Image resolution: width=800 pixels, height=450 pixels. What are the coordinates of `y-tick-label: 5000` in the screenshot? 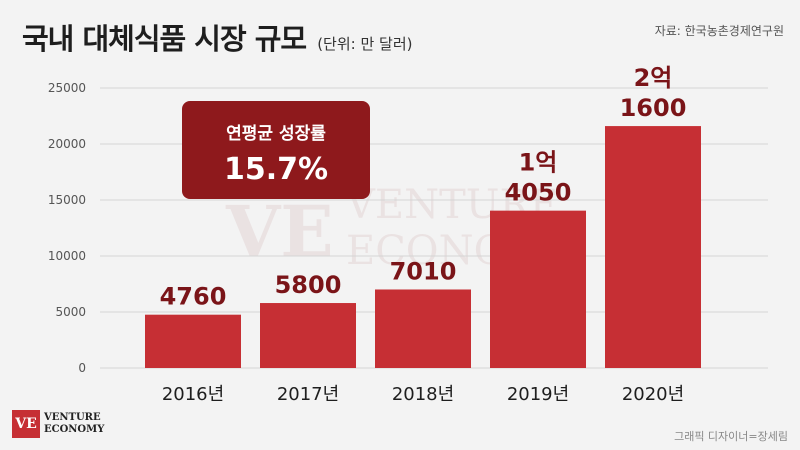 It's located at (70, 312).